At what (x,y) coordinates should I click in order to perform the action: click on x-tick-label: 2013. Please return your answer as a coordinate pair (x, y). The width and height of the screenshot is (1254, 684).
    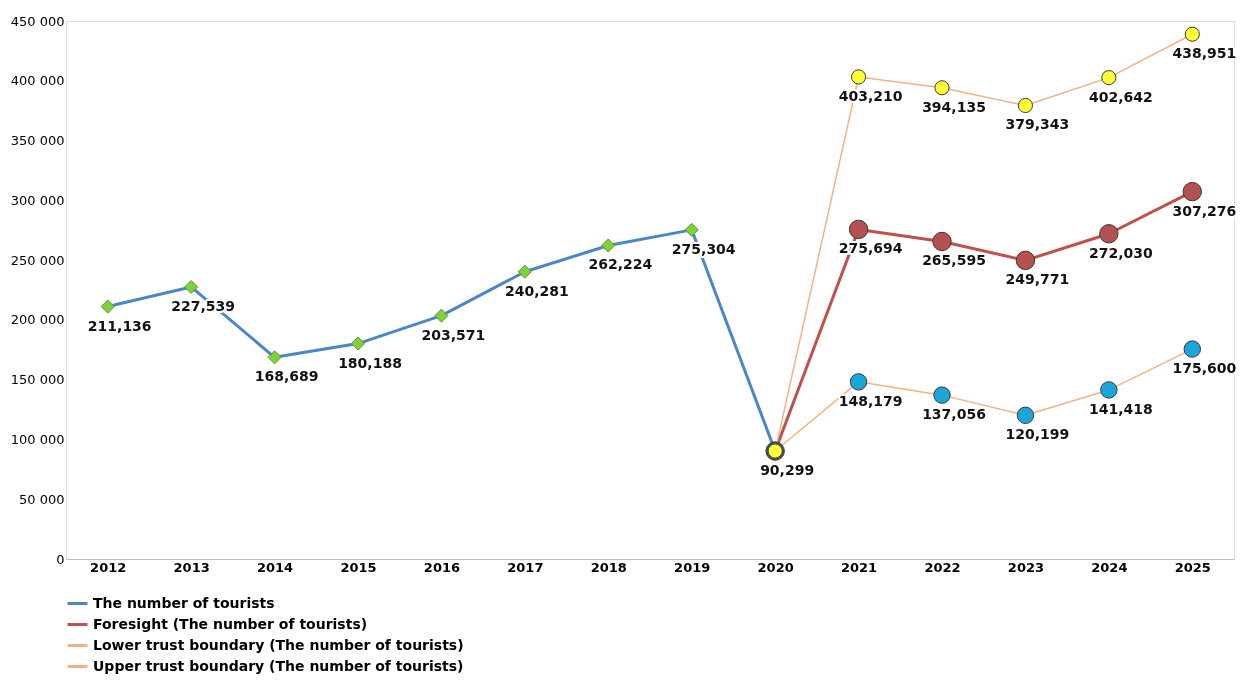
    Looking at the image, I should click on (191, 567).